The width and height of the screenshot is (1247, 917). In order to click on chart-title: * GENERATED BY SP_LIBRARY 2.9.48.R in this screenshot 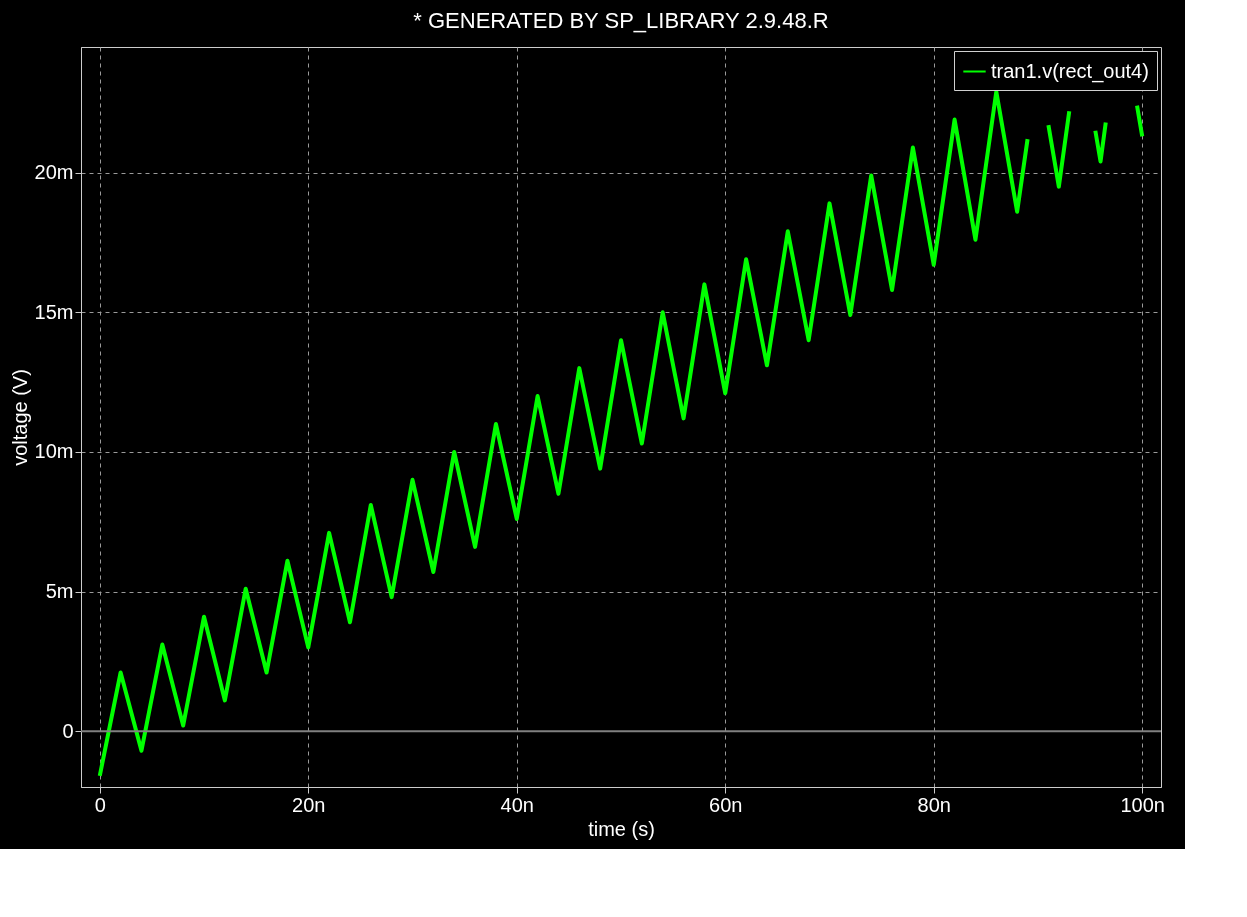, I will do `click(621, 20)`.